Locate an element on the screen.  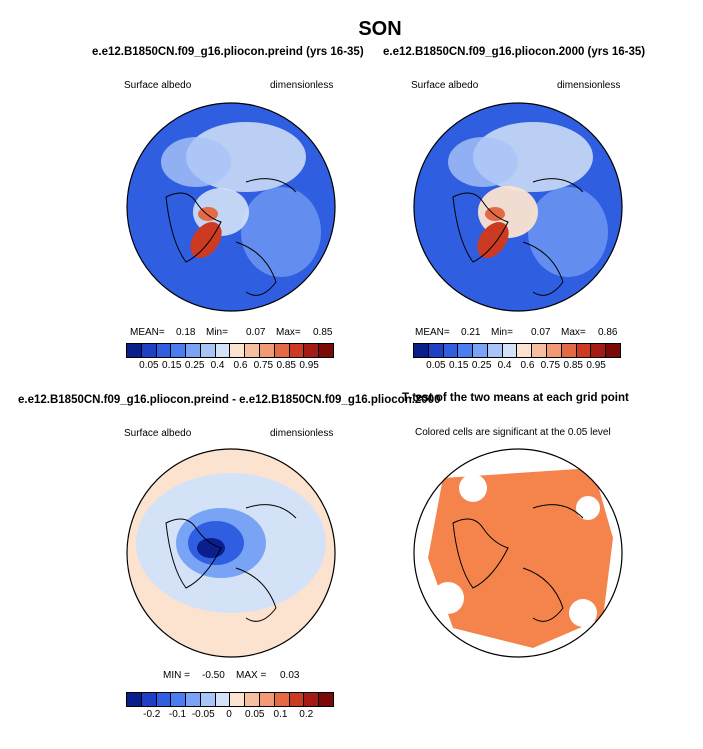
panel3-colorbar-ticks: -0.2 -0.1 -0.05 0 0.05 0.1 0.2 is located at coordinates (229, 715).